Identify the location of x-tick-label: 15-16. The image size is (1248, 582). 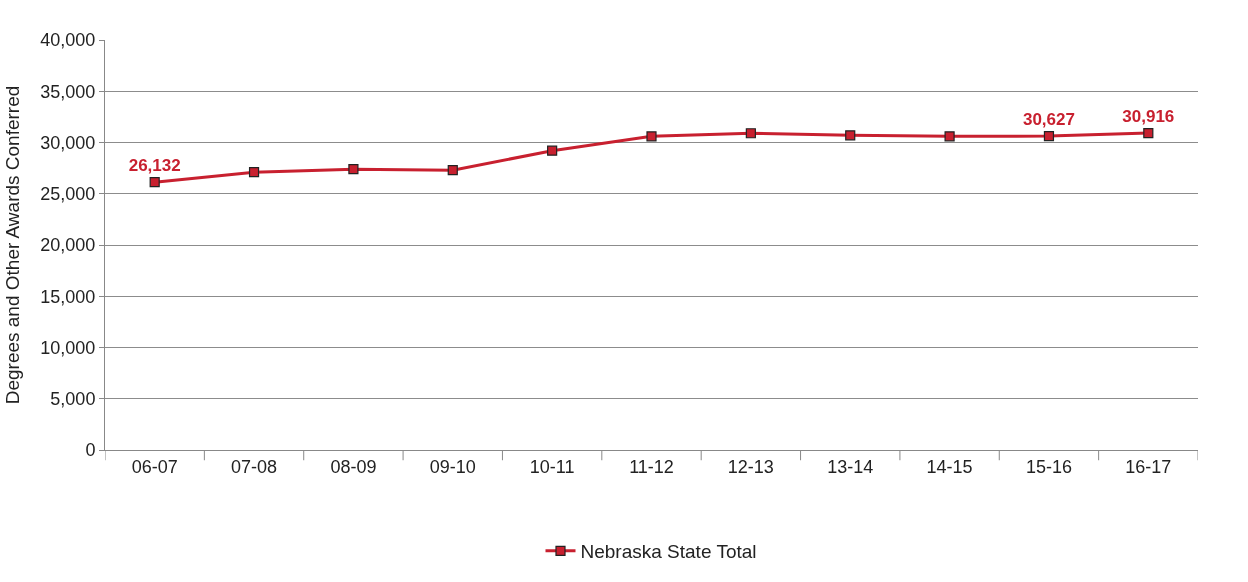
(1048, 466).